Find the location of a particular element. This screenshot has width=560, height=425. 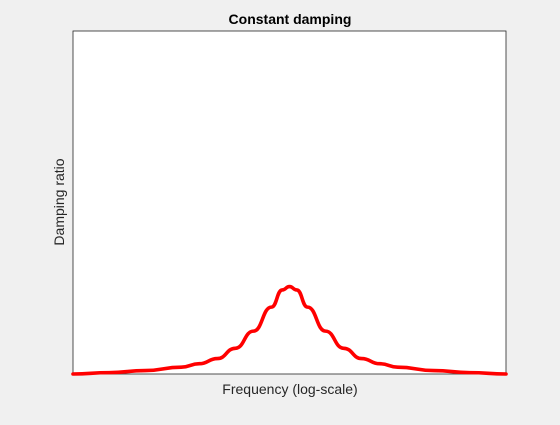

x-axis-label: Frequency (log-scale) is located at coordinates (289, 389).